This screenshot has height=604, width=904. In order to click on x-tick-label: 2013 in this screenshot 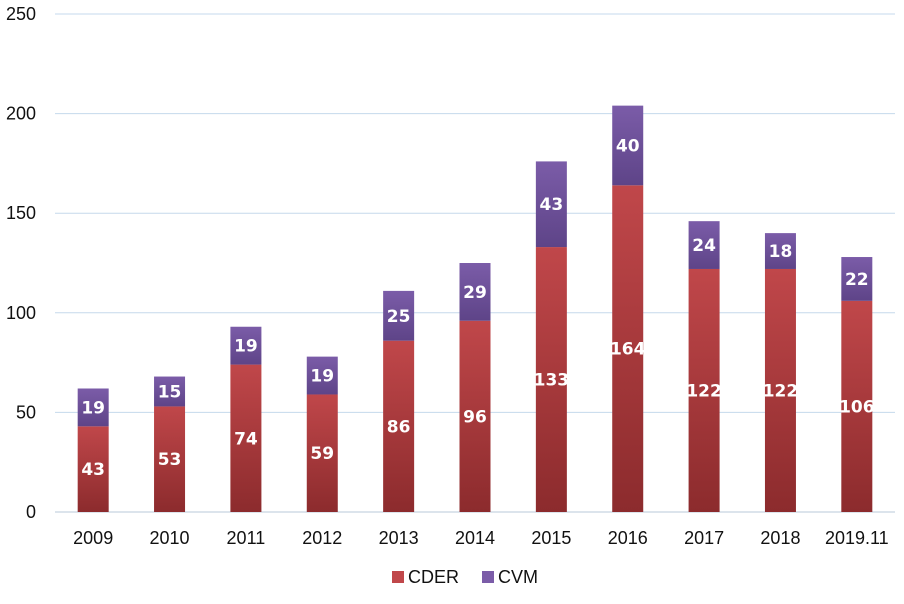, I will do `click(399, 538)`.